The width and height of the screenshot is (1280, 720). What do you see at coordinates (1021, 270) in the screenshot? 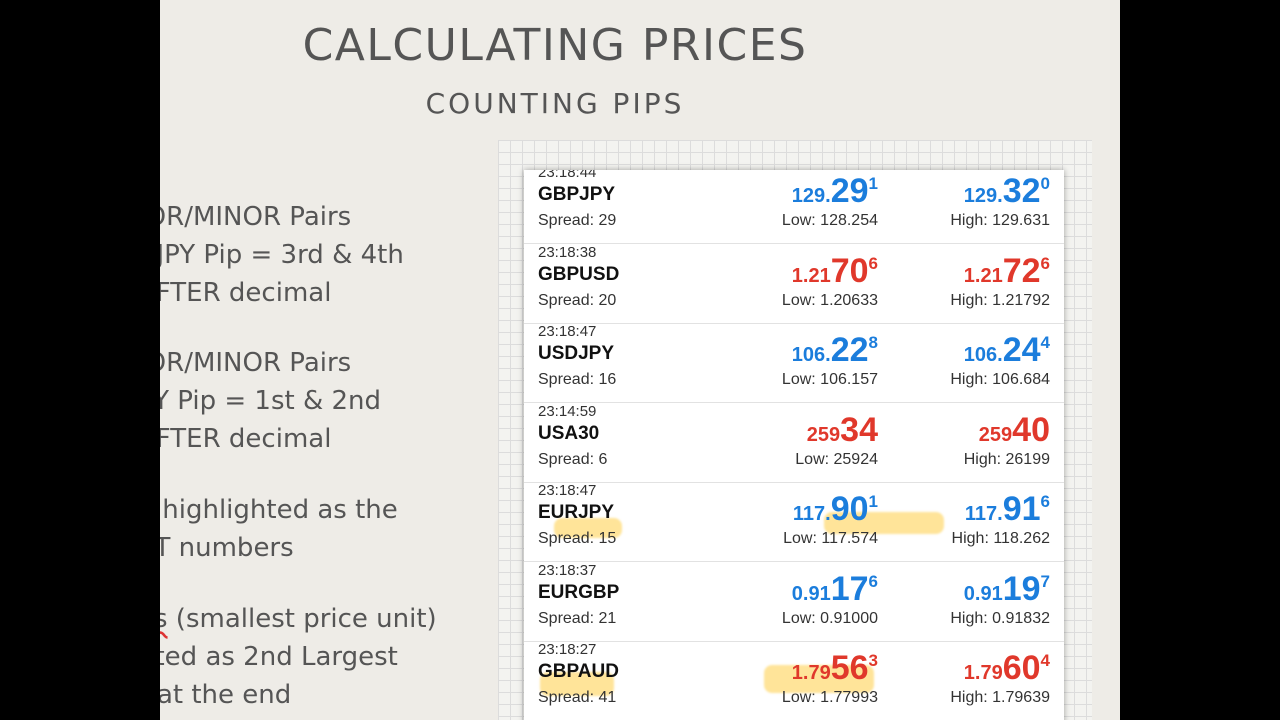
I see `ask-price-pips: 72` at bounding box center [1021, 270].